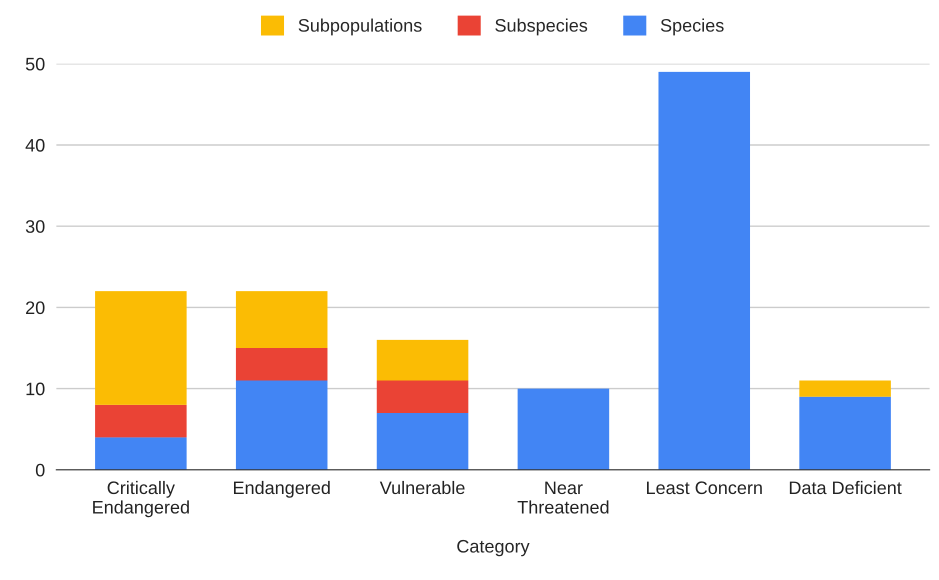 The image size is (939, 580). What do you see at coordinates (35, 307) in the screenshot?
I see `y-tick-label: 20` at bounding box center [35, 307].